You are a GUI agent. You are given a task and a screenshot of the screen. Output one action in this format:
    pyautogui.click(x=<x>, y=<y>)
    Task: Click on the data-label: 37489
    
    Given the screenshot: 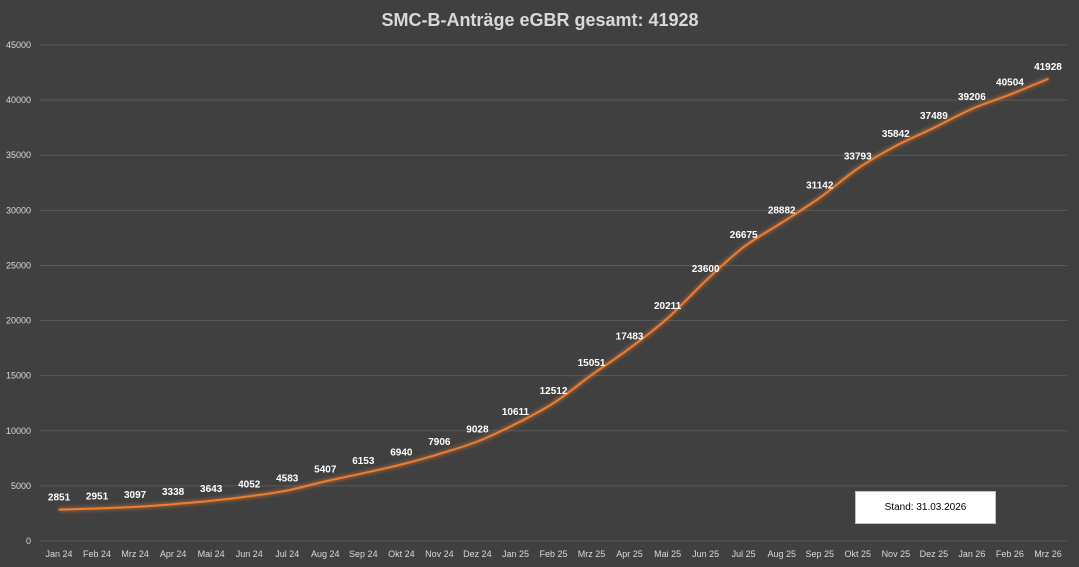 What is the action you would take?
    pyautogui.click(x=934, y=116)
    